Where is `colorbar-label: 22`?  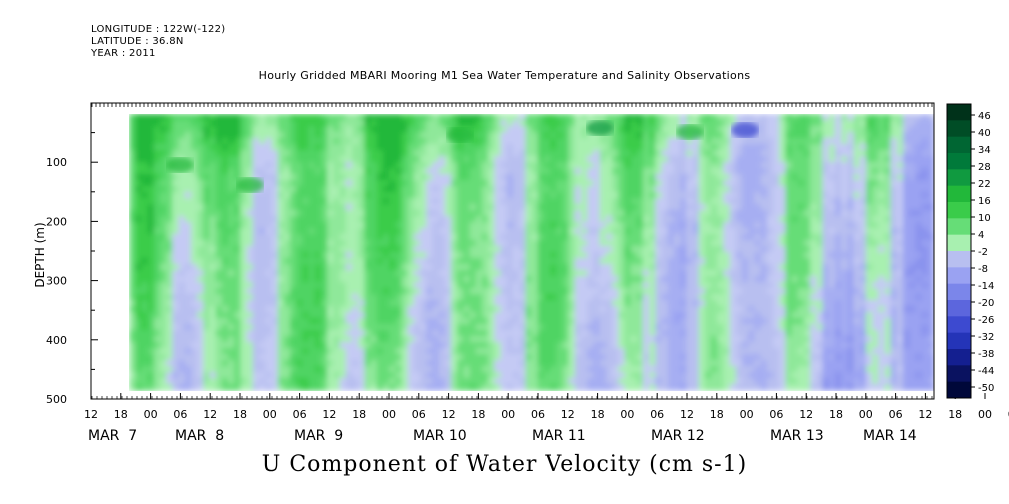
colorbar-label: 22 is located at coordinates (984, 184).